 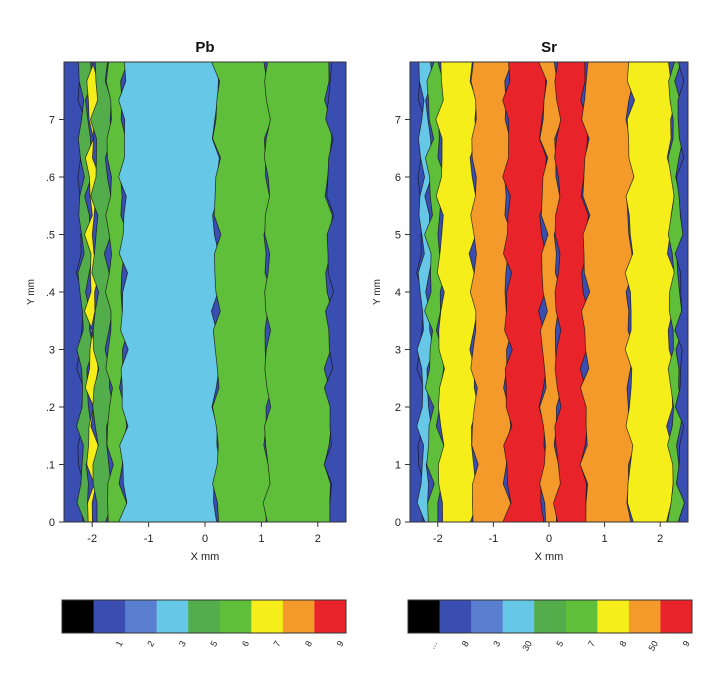 I want to click on y-tick-label: .4, so click(x=50, y=293).